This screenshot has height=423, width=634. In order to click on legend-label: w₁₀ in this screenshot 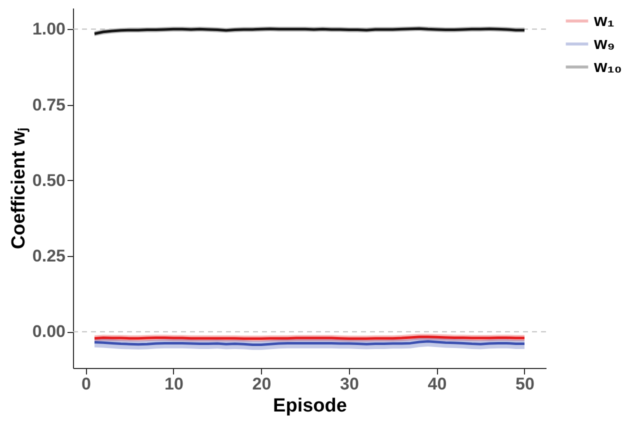, I will do `click(607, 66)`.